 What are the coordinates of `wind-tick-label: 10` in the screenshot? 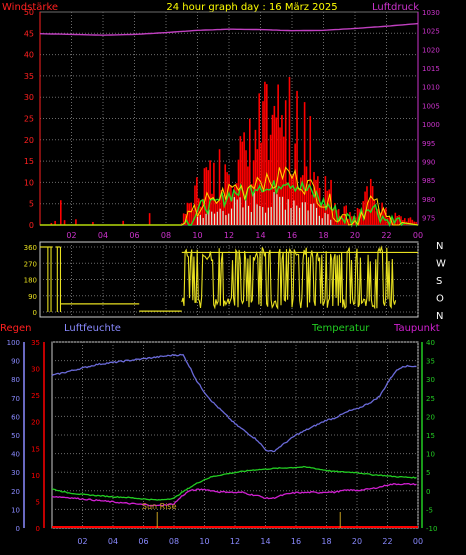 It's located at (29, 182).